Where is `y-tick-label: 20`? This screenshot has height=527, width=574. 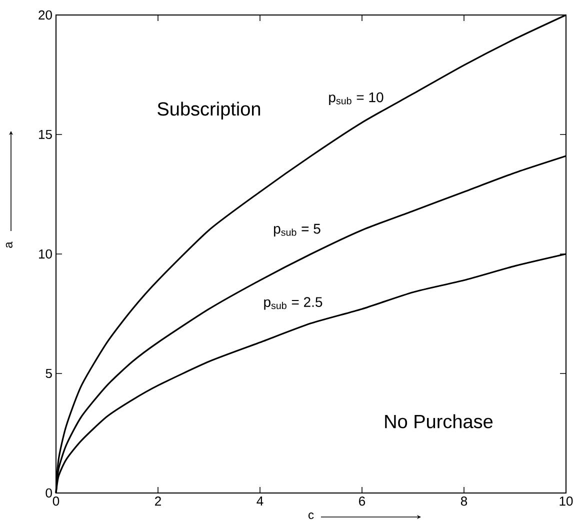
y-tick-label: 20 is located at coordinates (45, 15).